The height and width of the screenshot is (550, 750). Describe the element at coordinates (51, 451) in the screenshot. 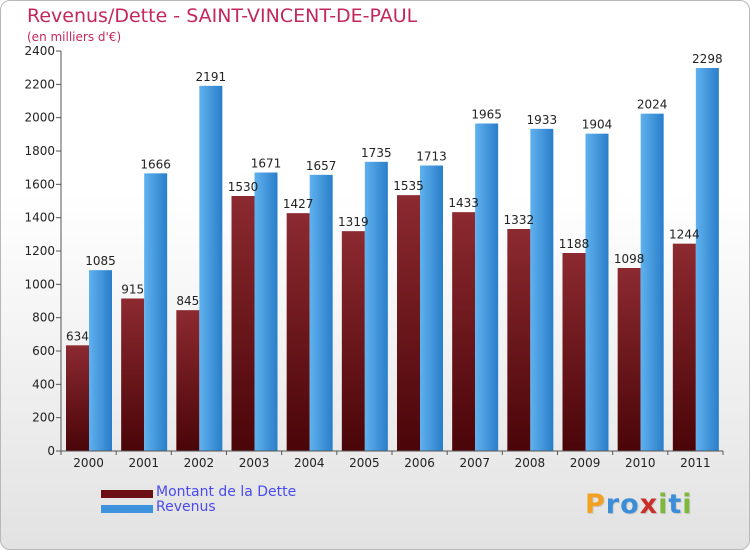

I see `y-tick-label: 0` at that location.